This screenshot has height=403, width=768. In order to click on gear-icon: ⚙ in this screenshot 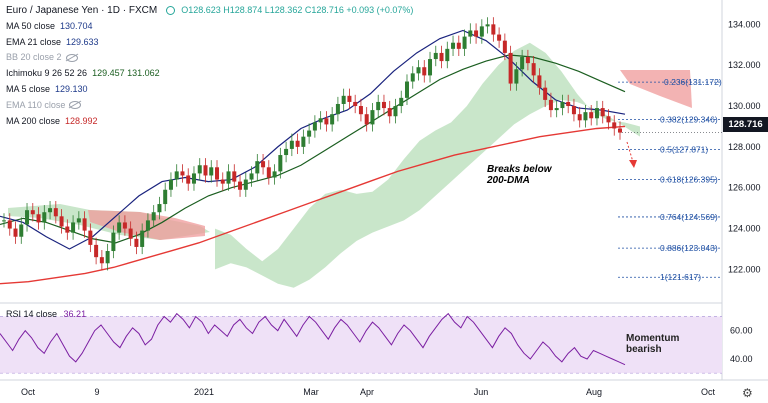, I will do `click(747, 393)`.